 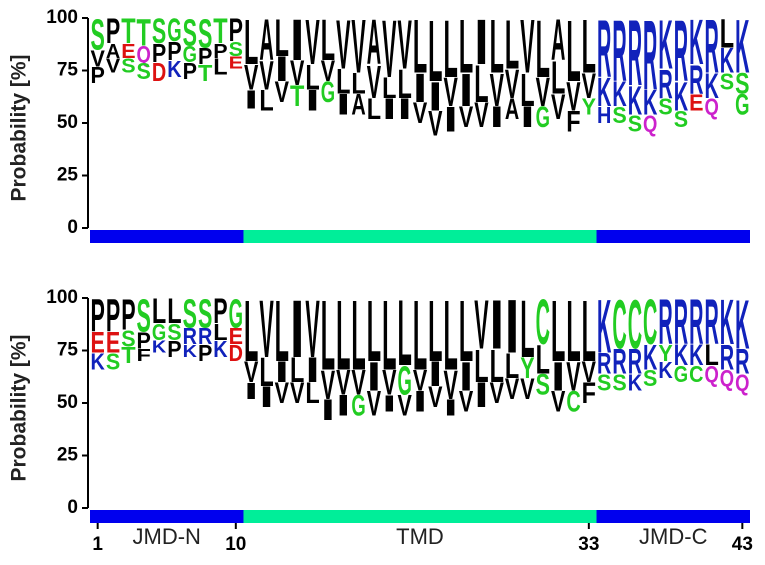 I want to click on logo-letter: Y, so click(x=589, y=107).